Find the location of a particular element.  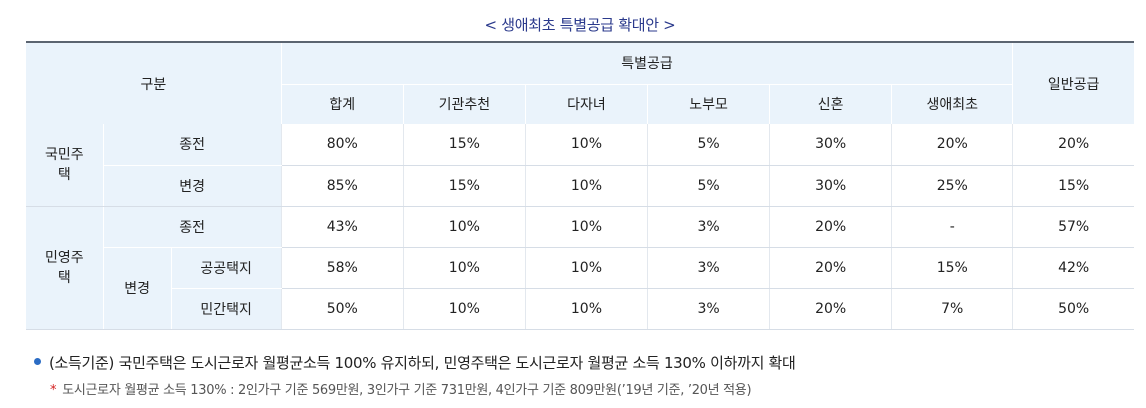

section-label-public: 국민주택 is located at coordinates (65, 165).